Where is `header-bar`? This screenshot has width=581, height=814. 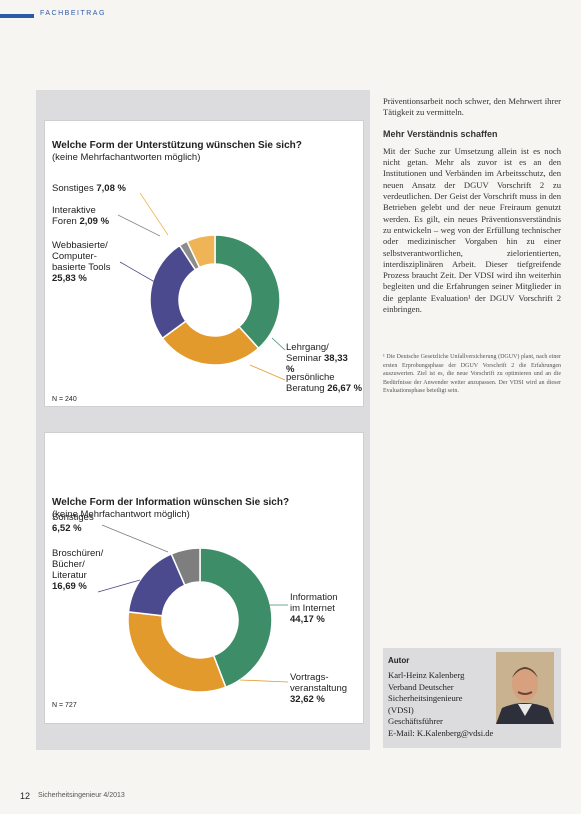 header-bar is located at coordinates (17, 16).